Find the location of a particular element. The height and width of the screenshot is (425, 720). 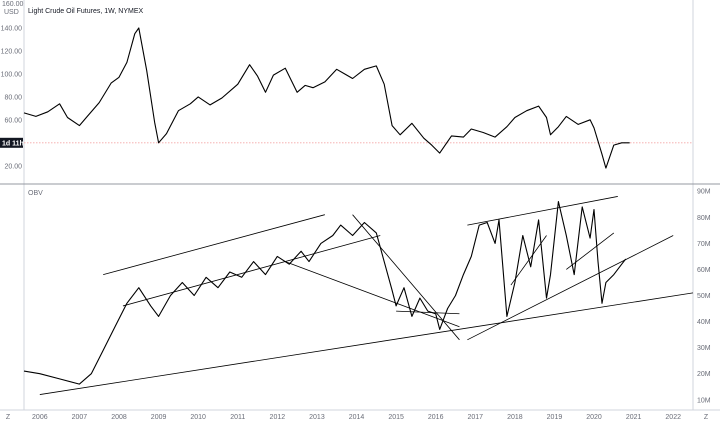

time-tick-label: 2009 is located at coordinates (159, 417).